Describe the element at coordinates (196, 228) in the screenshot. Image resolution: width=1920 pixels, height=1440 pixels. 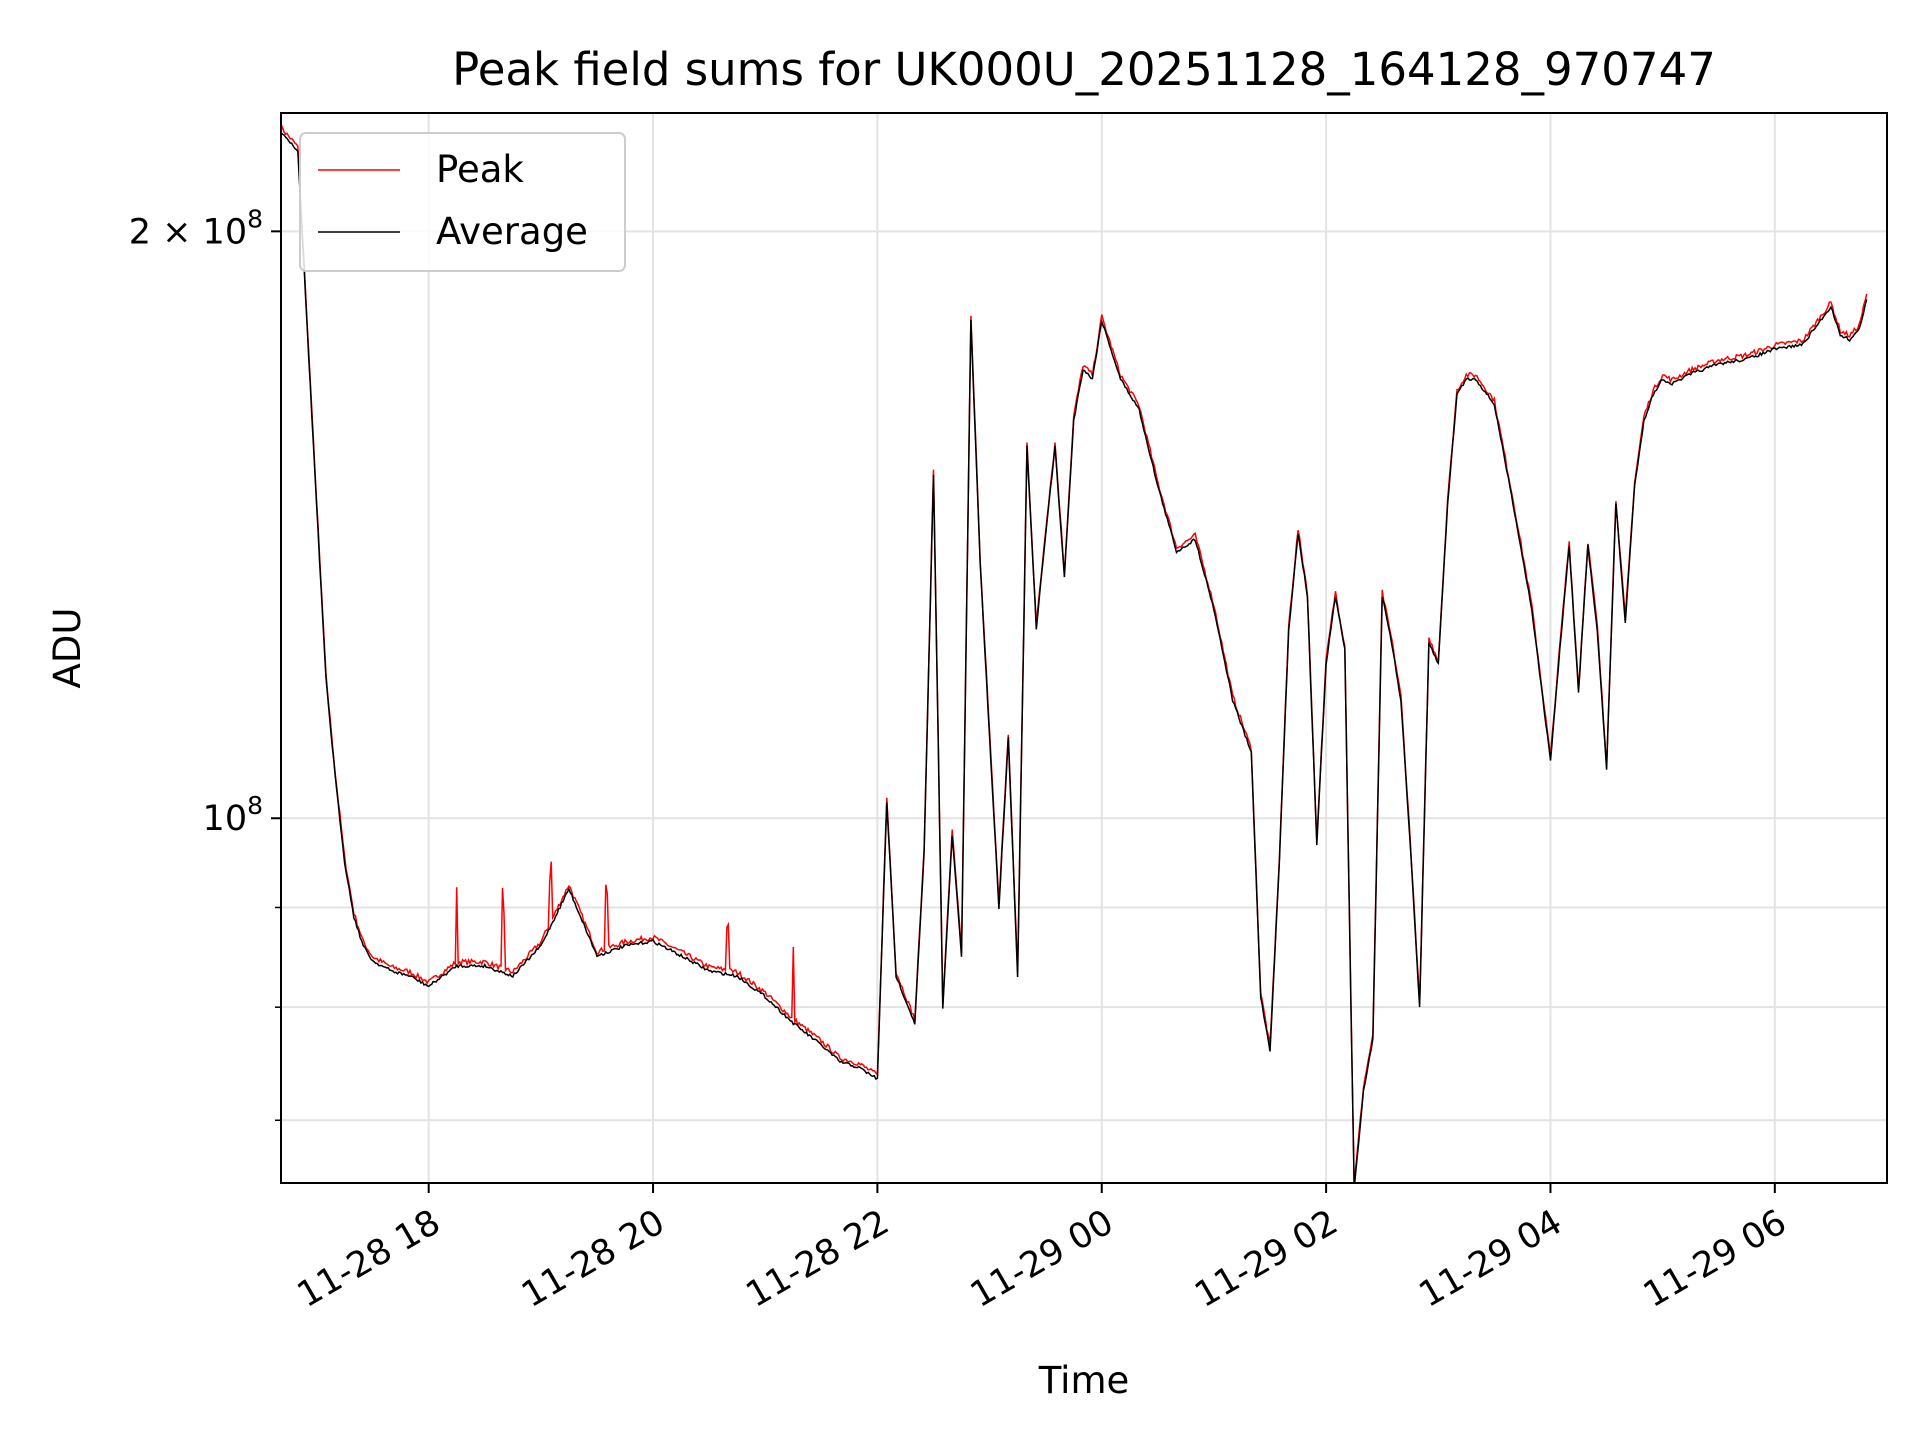
I see `y-tick-label: 2 × 108` at that location.